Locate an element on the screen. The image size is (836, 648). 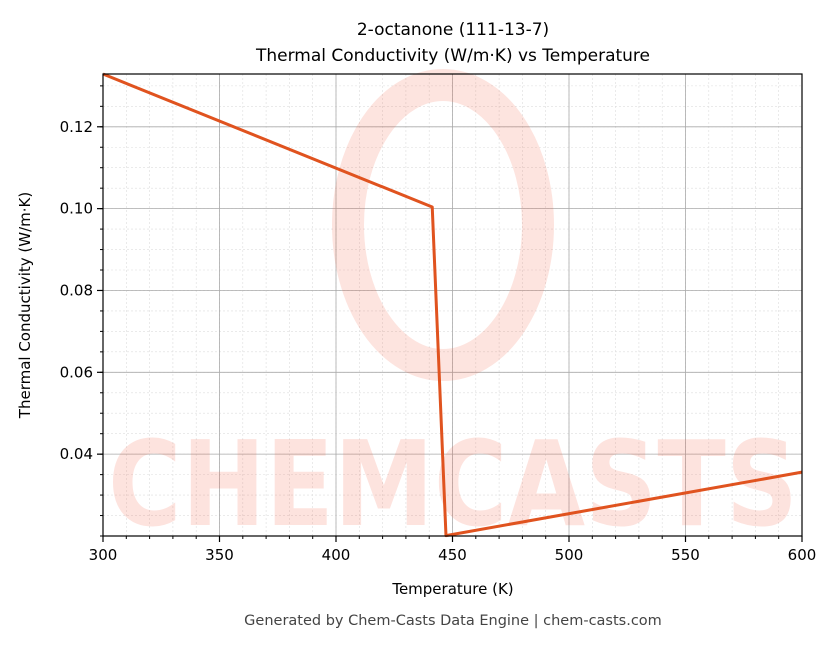
x-tick-labels: 300 350 400 450 500 550 600 is located at coordinates (453, 555).